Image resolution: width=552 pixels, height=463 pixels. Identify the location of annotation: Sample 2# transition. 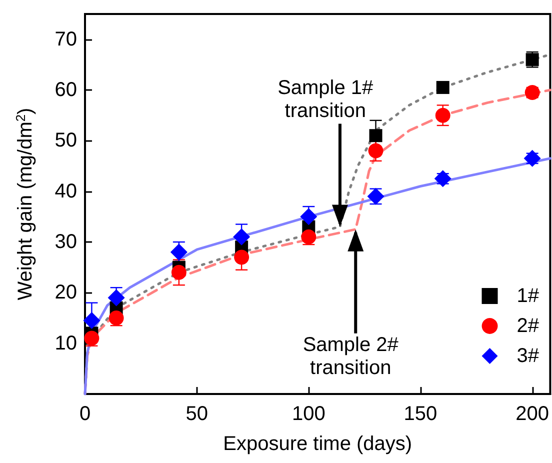
(350, 357).